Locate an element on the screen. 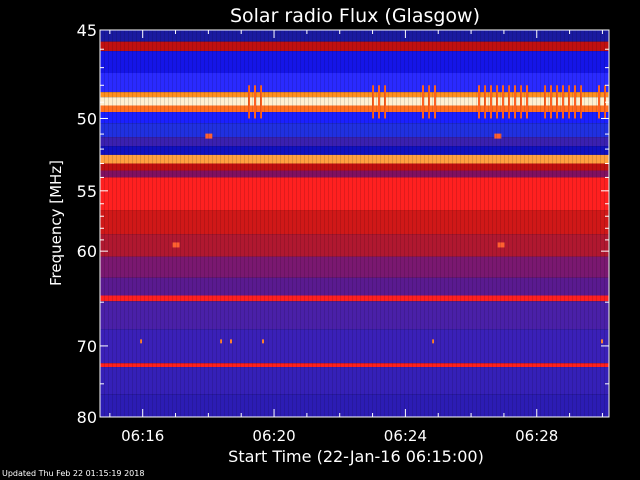 Image resolution: width=640 pixels, height=480 pixels. y-axis-label: Frequency [MHz] is located at coordinates (56, 223).